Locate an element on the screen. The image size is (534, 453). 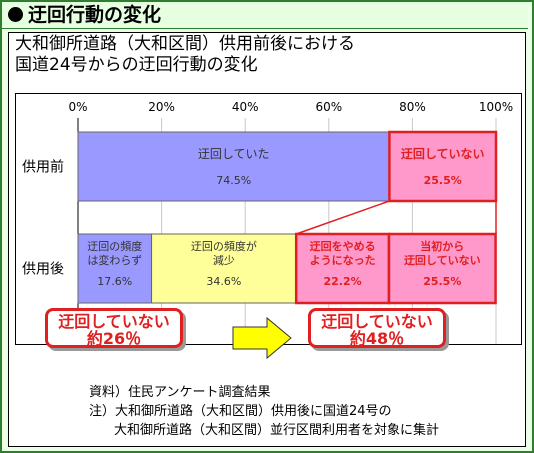
bar-category-label: 迂回をやめる is located at coordinates (343, 246).